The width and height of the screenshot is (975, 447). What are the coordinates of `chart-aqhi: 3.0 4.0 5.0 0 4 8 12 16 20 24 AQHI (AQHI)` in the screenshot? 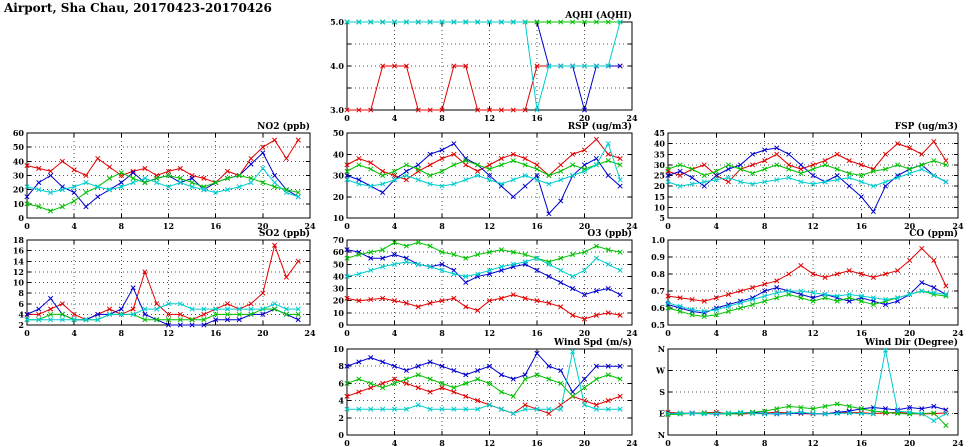 It's located at (479, 67).